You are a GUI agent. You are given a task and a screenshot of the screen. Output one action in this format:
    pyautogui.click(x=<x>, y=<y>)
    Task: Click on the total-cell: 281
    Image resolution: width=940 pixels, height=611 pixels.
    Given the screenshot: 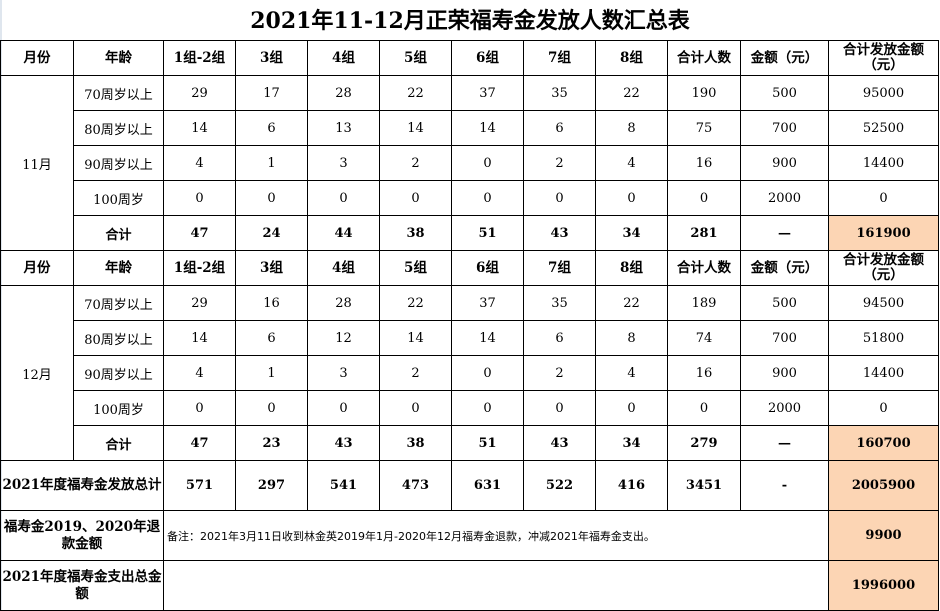 What is the action you would take?
    pyautogui.click(x=704, y=233)
    